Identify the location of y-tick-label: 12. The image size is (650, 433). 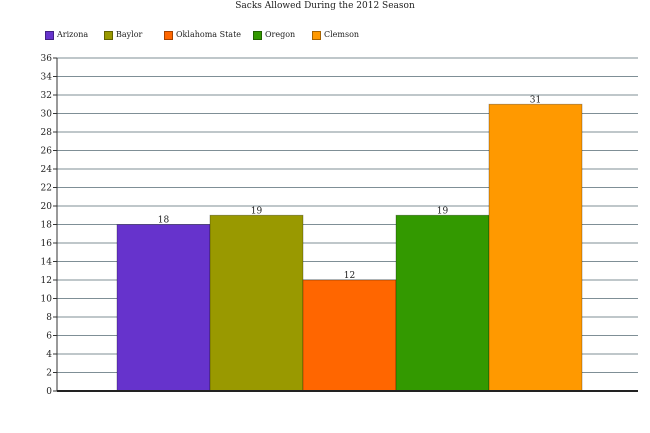
(46, 281).